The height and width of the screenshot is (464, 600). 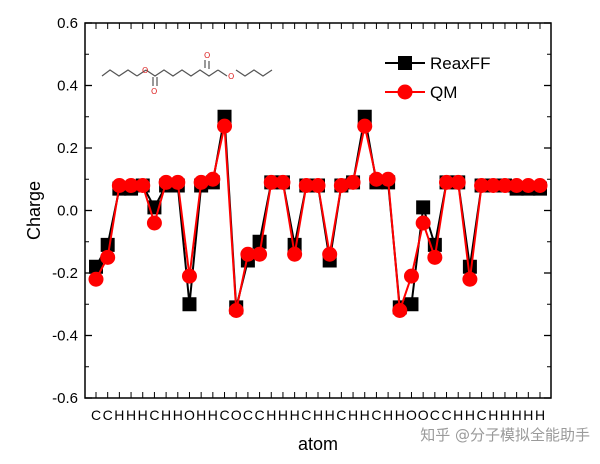 What do you see at coordinates (505, 435) in the screenshot?
I see `watermark: 知乎 @分子模拟全能助手` at bounding box center [505, 435].